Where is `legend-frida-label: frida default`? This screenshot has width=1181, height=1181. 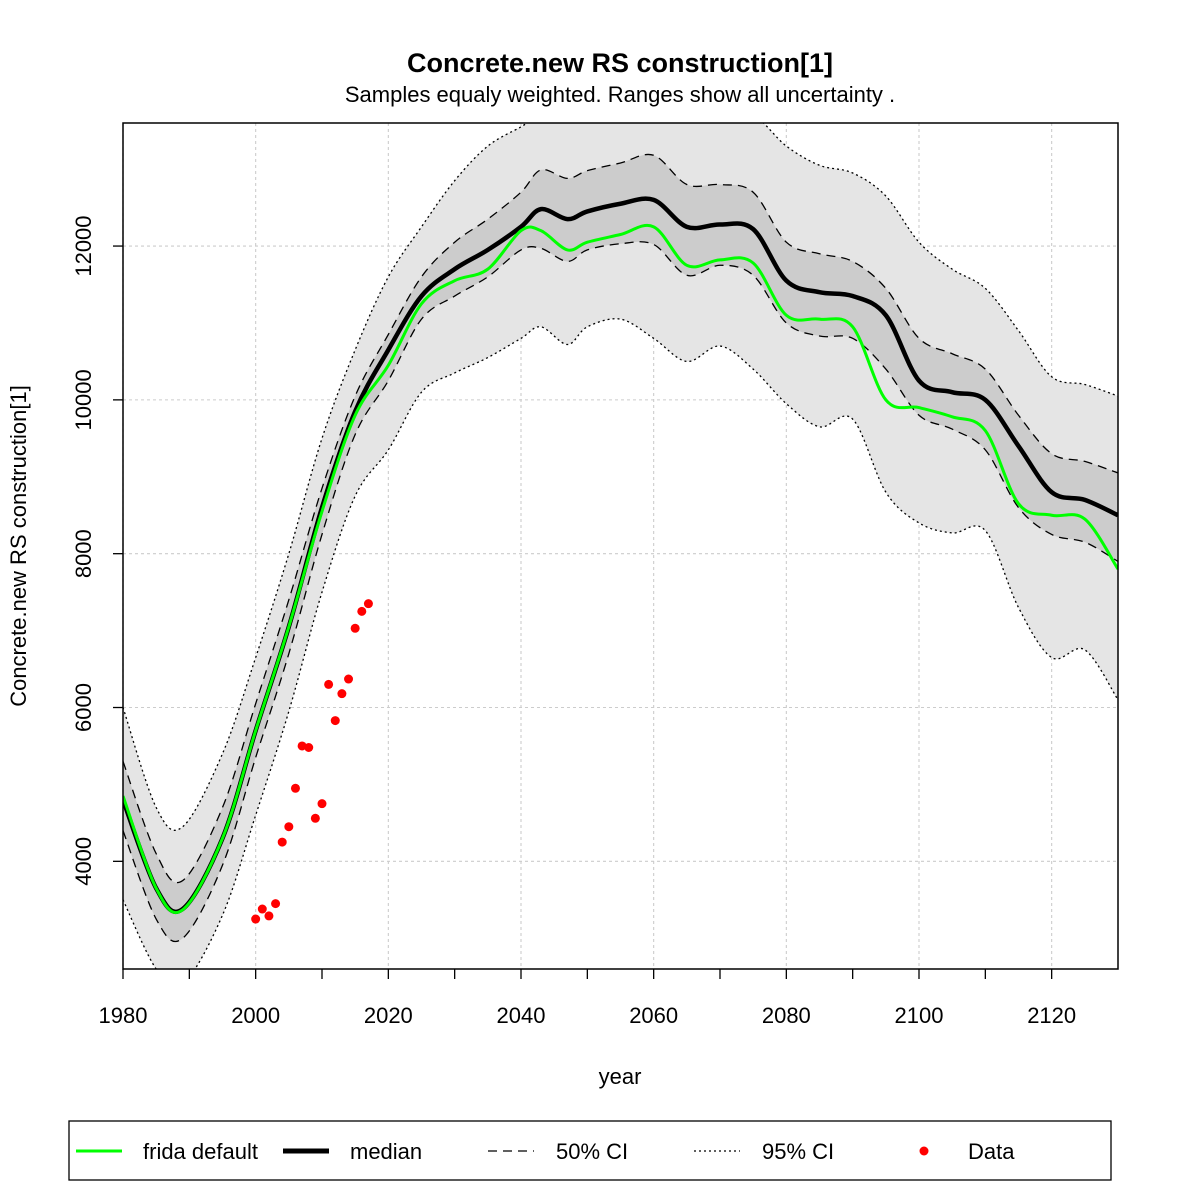
legend-frida-label: frida default is located at coordinates (200, 1151).